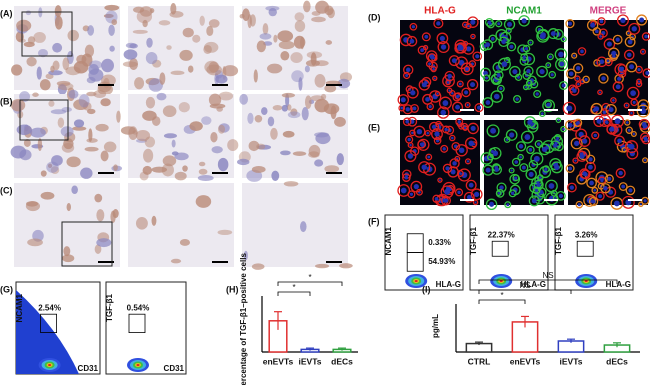  Describe the element at coordinates (47, 34) in the screenshot. I see `inset-box` at that location.